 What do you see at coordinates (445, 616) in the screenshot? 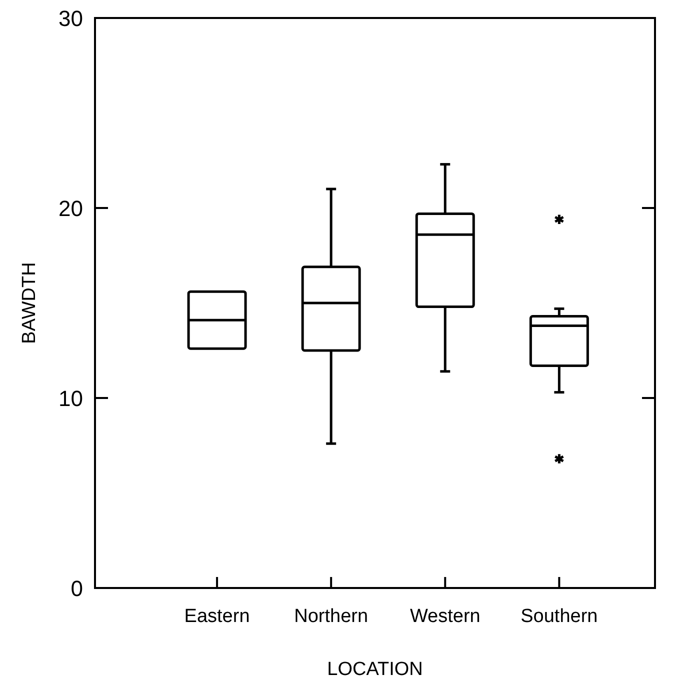
I see `x-tick-label: Western` at bounding box center [445, 616].